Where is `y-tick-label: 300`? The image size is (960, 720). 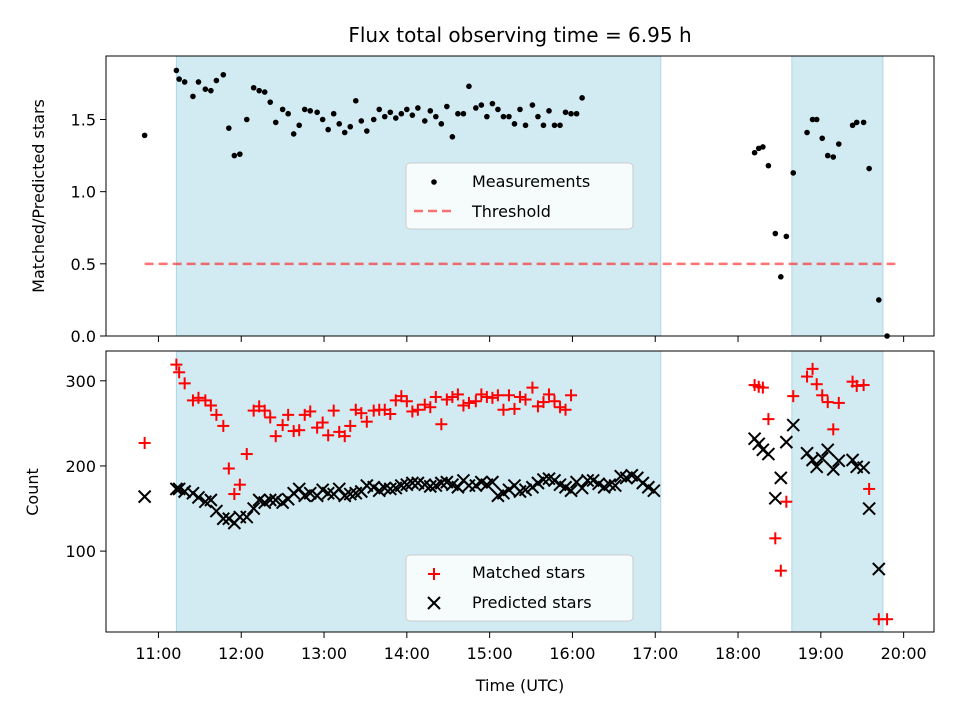
y-tick-label: 300 is located at coordinates (80, 381).